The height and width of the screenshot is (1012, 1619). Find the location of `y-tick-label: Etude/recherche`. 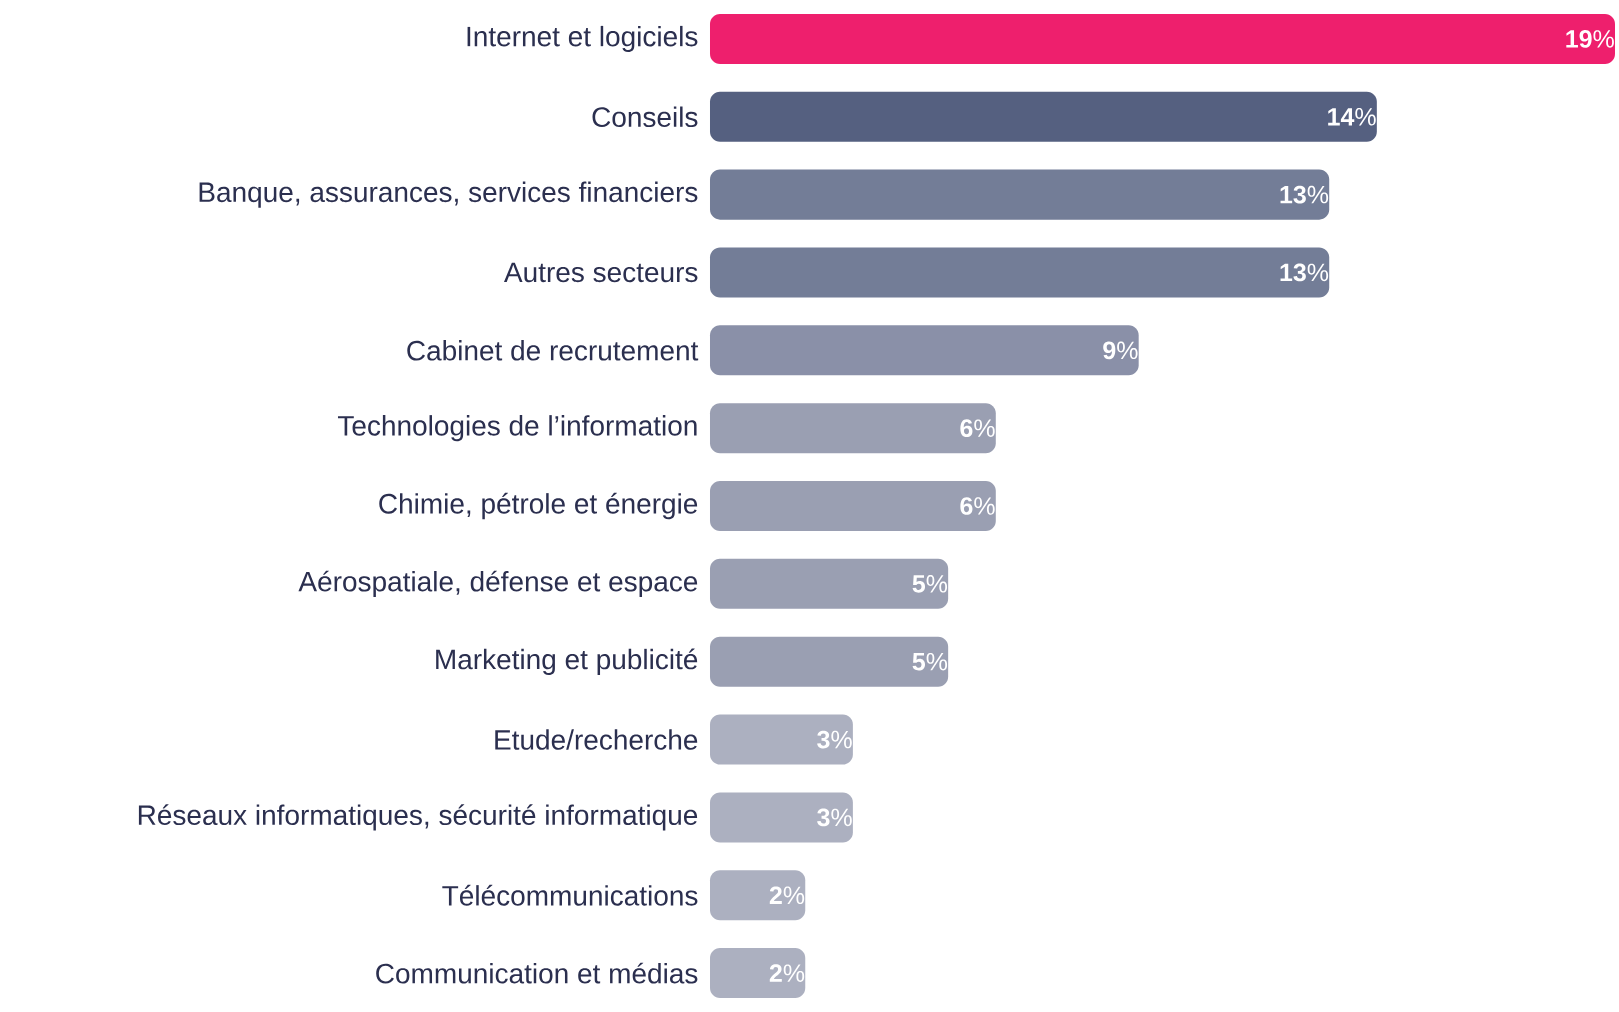

y-tick-label: Etude/recherche is located at coordinates (596, 739).